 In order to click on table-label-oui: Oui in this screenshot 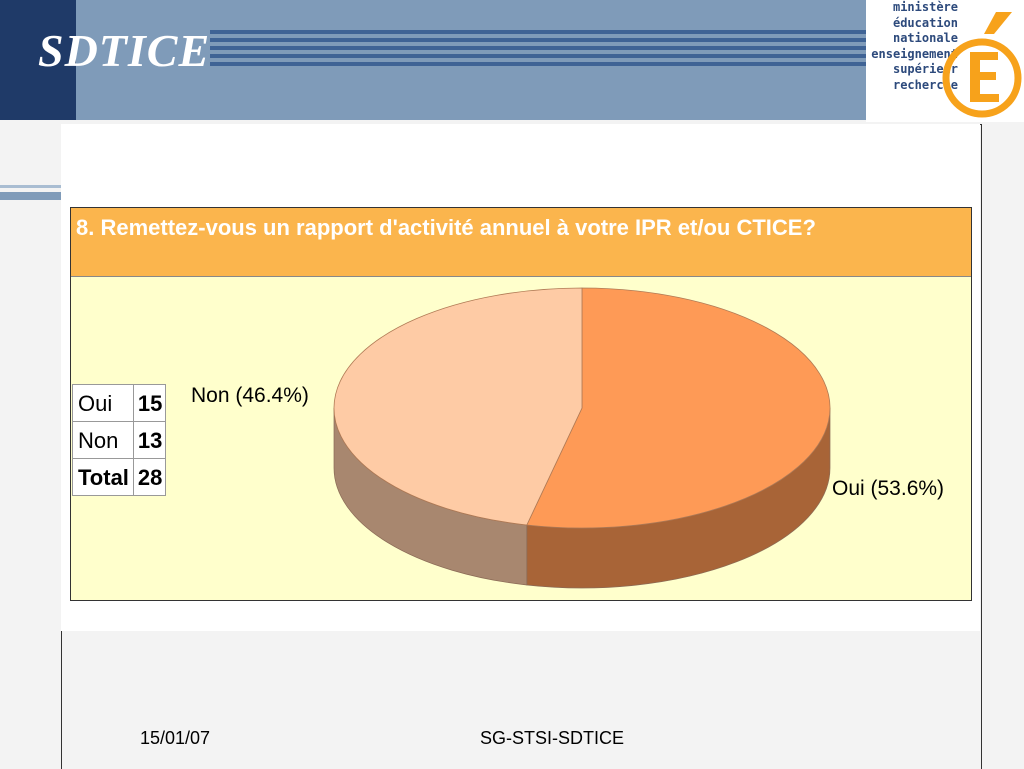, I will do `click(103, 403)`.